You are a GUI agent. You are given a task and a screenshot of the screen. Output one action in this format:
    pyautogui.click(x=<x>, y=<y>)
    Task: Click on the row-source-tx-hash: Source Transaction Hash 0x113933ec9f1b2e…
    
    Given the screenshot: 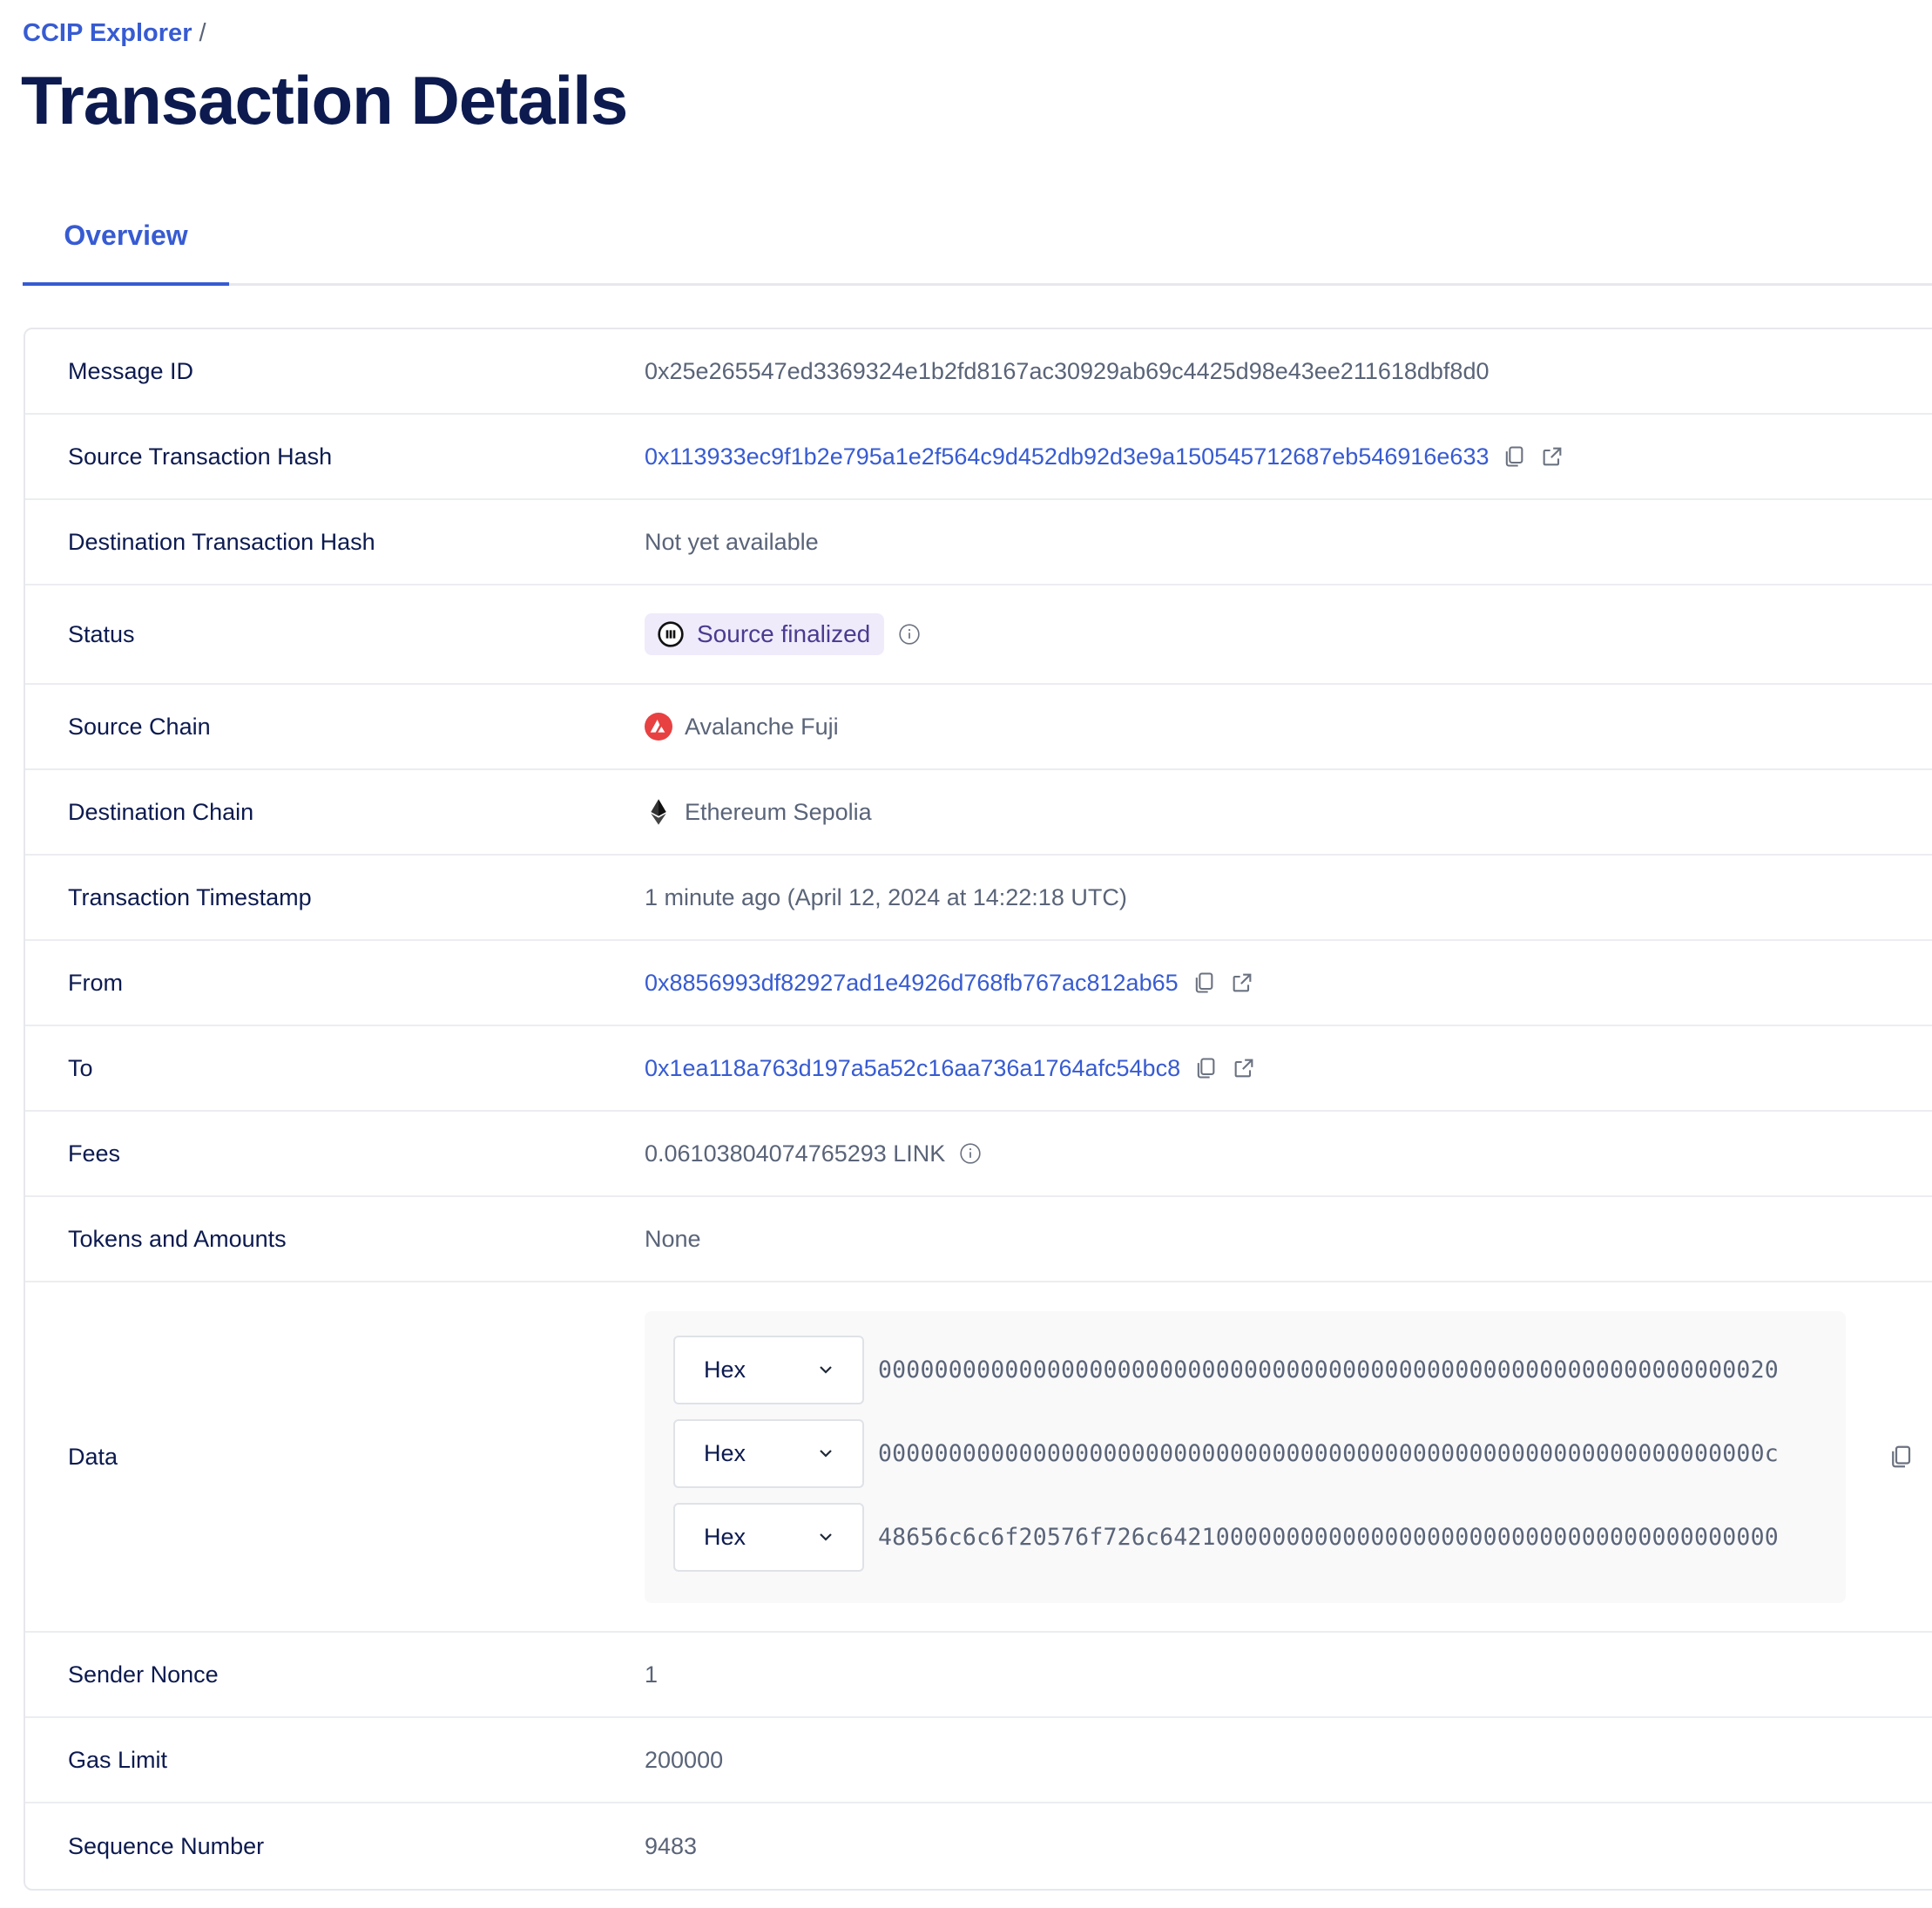 What is the action you would take?
    pyautogui.click(x=978, y=458)
    